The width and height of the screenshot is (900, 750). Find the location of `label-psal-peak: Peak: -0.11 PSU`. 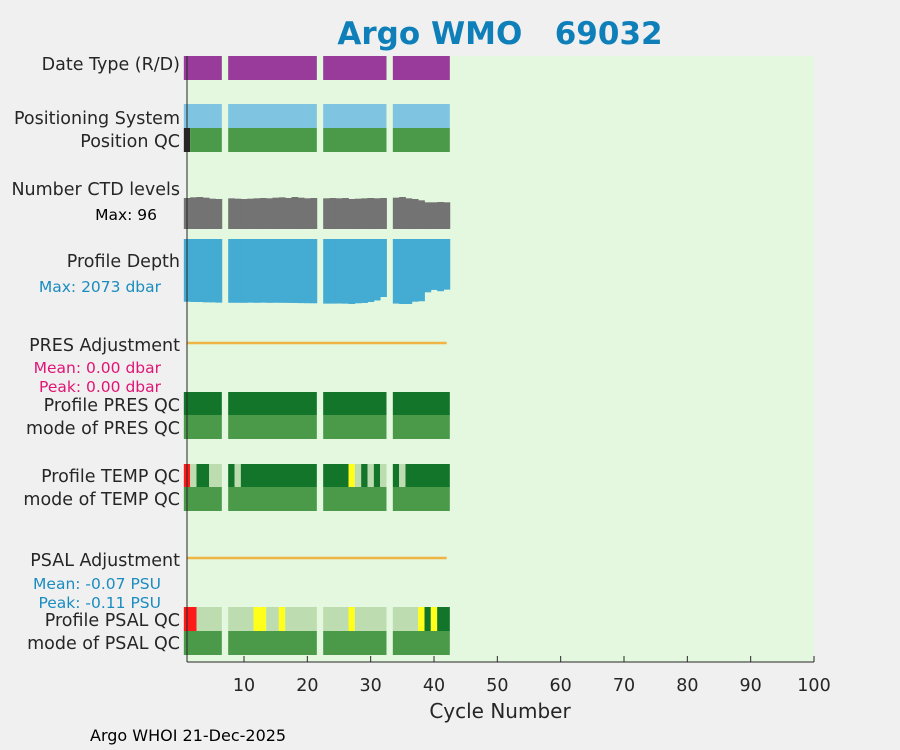

label-psal-peak: Peak: -0.11 PSU is located at coordinates (99, 603).